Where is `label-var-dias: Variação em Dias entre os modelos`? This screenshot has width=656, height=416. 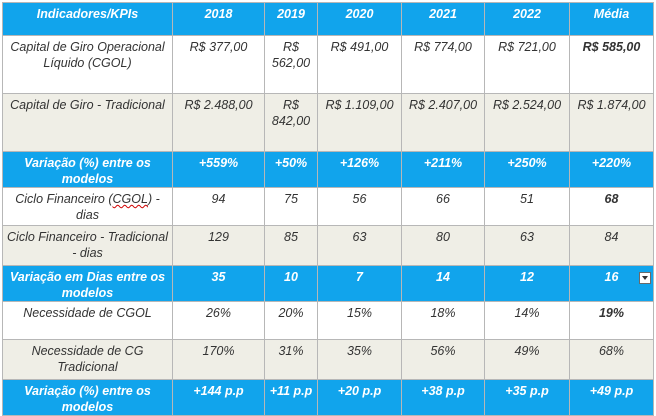 label-var-dias: Variação em Dias entre os modelos is located at coordinates (87, 283).